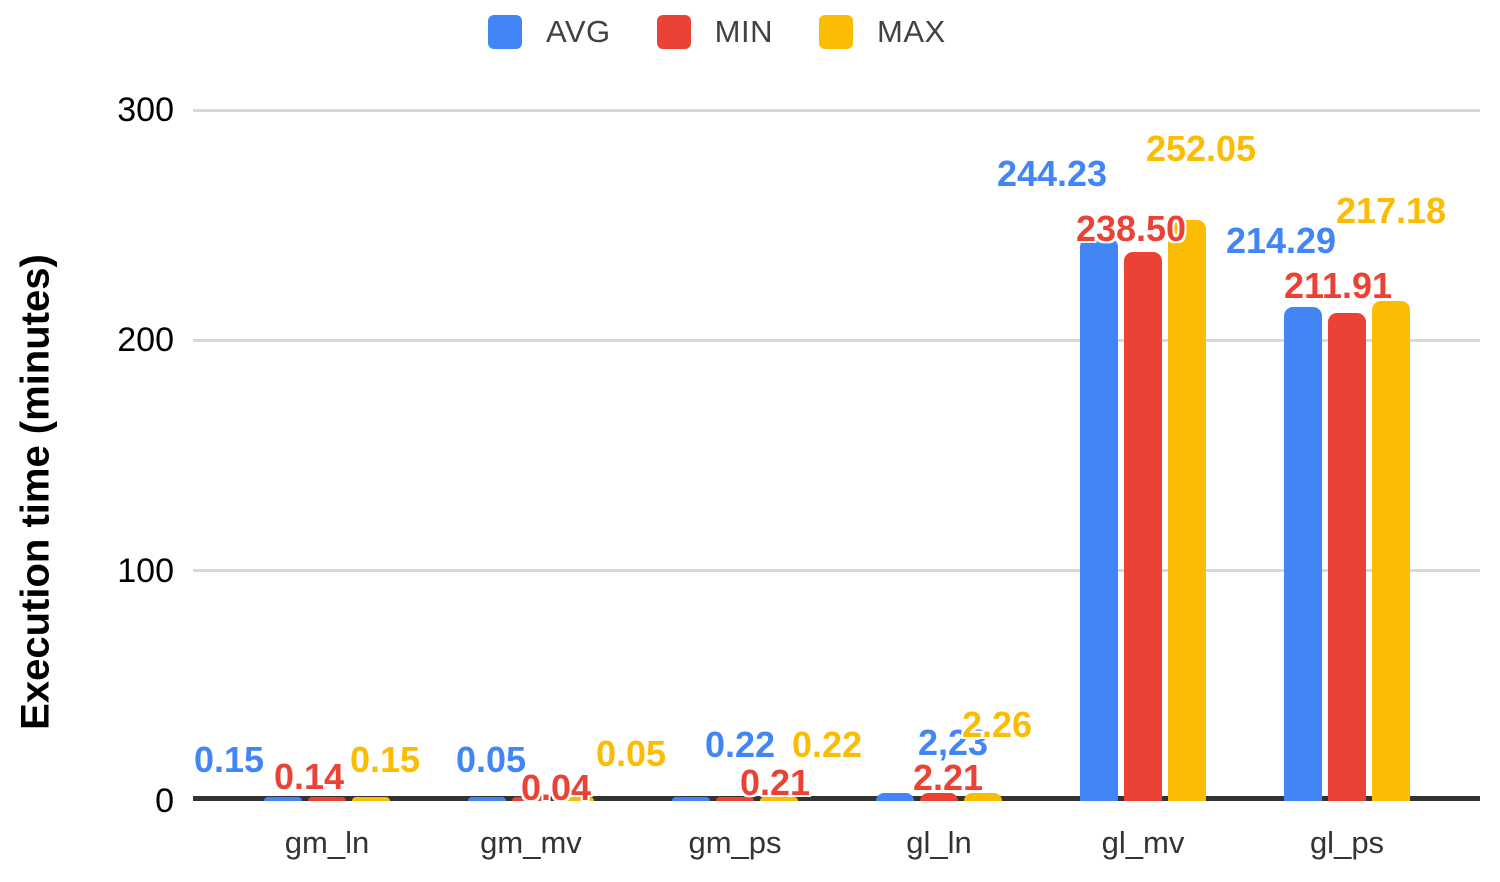 This screenshot has height=882, width=1500. Describe the element at coordinates (779, 799) in the screenshot. I see `bar-max-gm_ps` at that location.